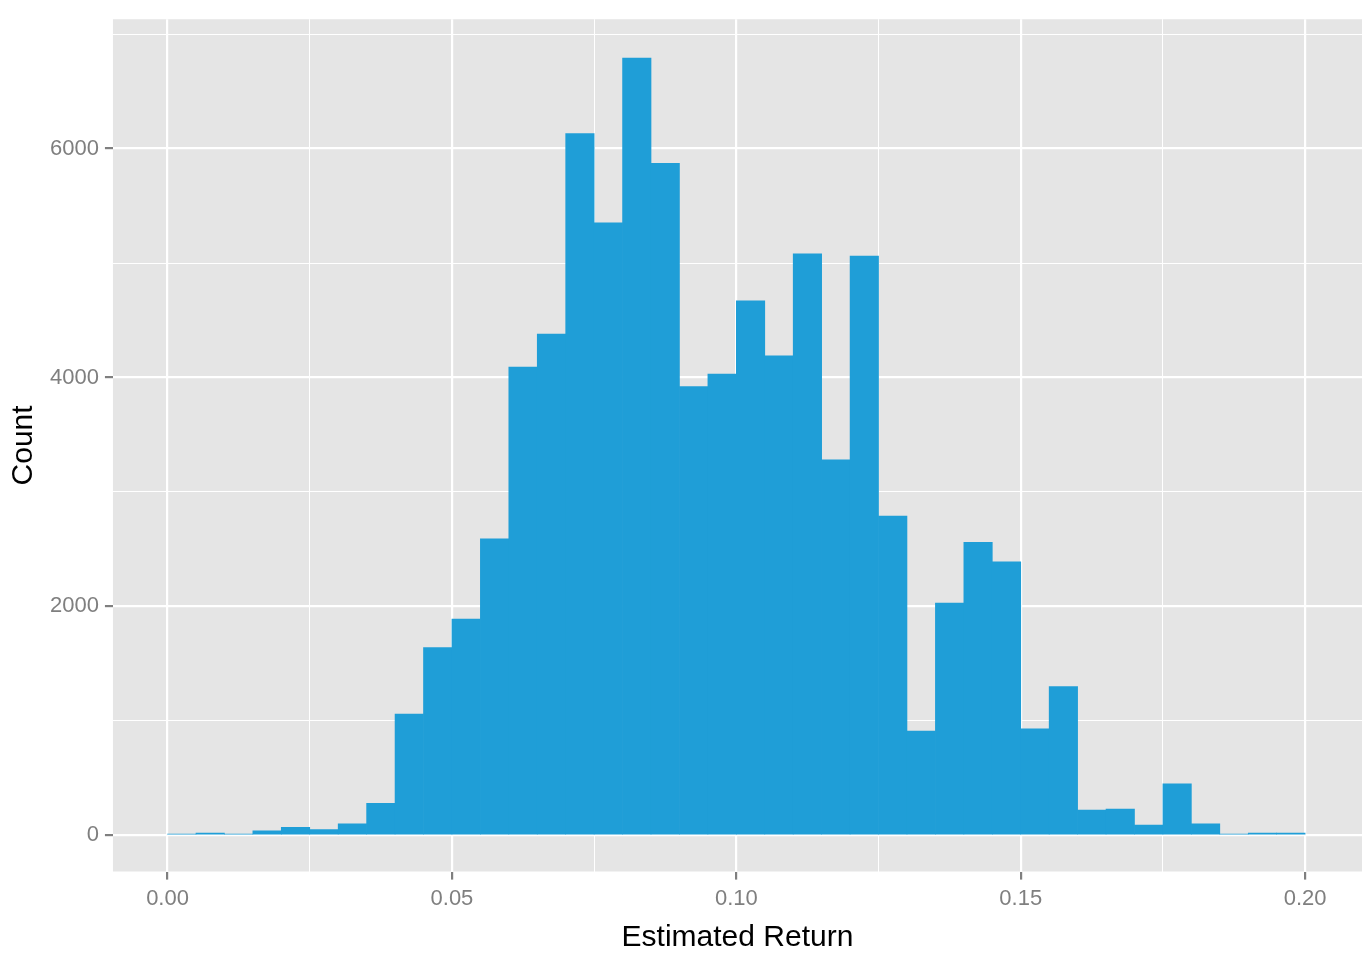  What do you see at coordinates (74, 376) in the screenshot?
I see `y-tick-label: 4000` at bounding box center [74, 376].